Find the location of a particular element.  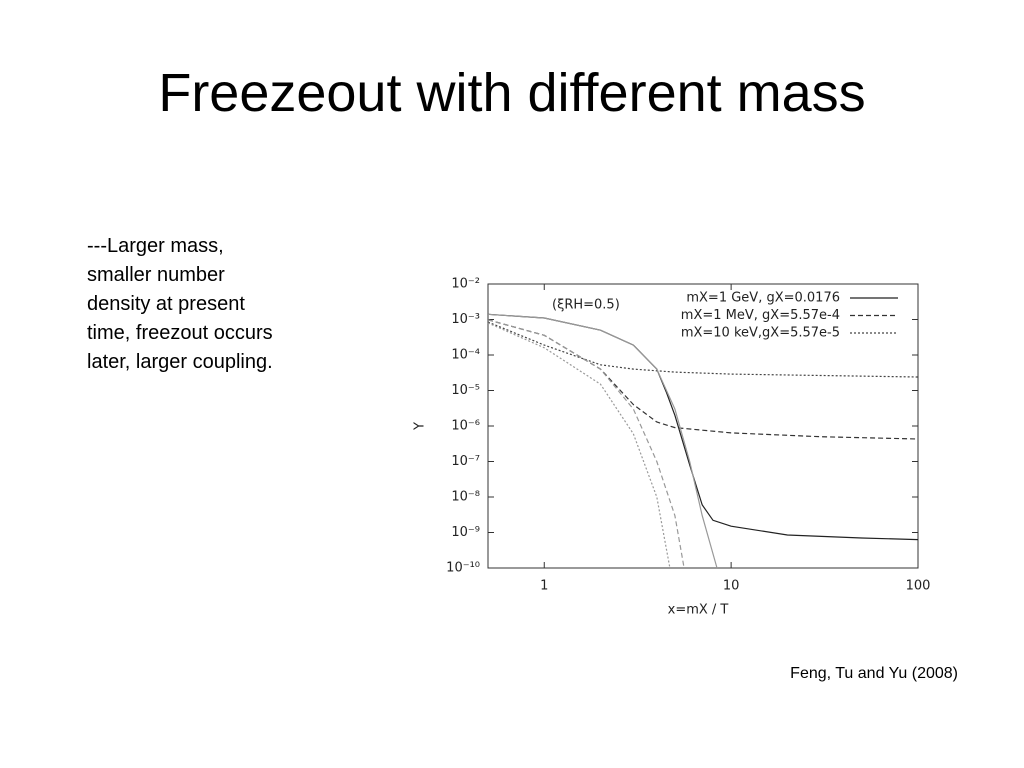

y-tick-label: 10⁻⁷ is located at coordinates (465, 461).